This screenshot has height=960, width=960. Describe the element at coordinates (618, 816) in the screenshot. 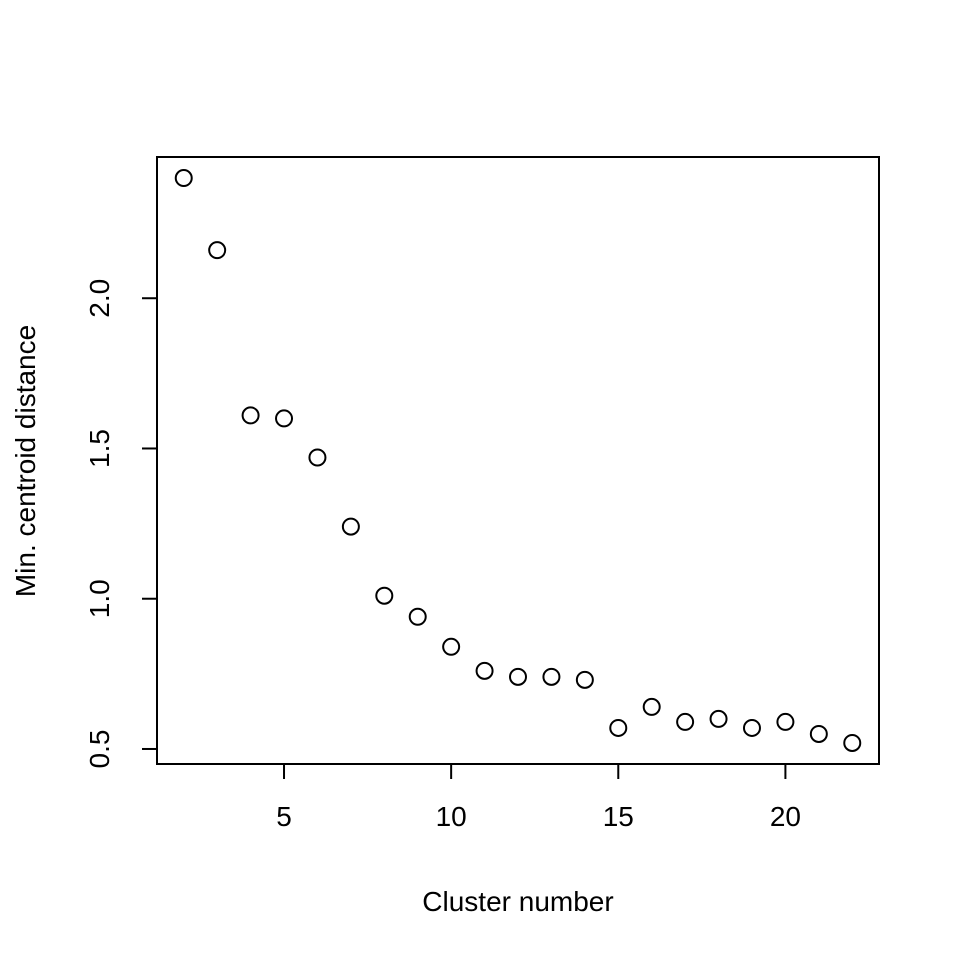

I see `x-tick-label: 15` at that location.